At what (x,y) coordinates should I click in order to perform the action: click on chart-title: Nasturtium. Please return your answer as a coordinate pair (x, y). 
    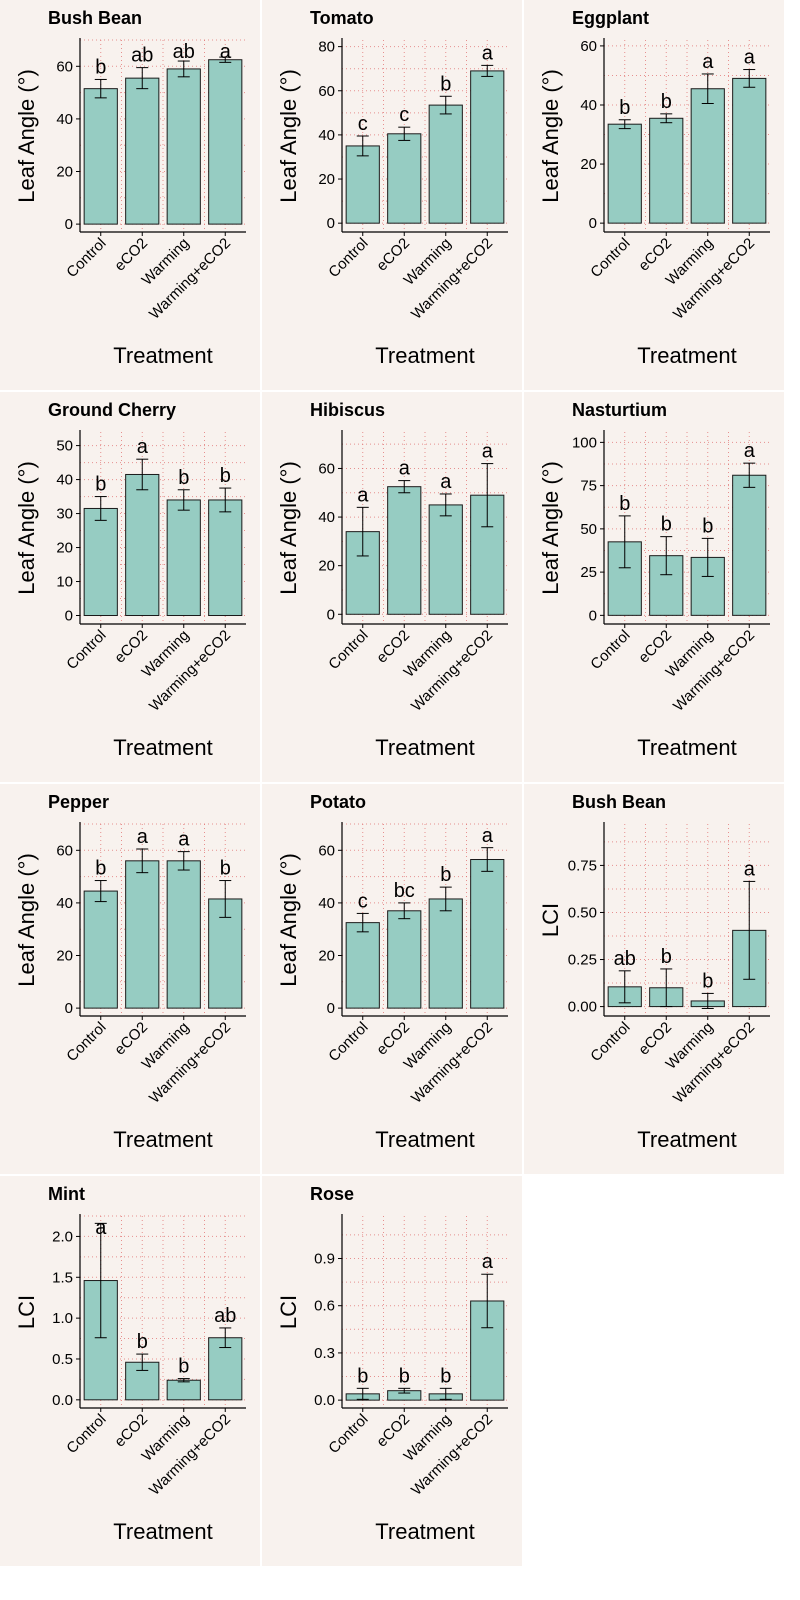
    Looking at the image, I should click on (619, 410).